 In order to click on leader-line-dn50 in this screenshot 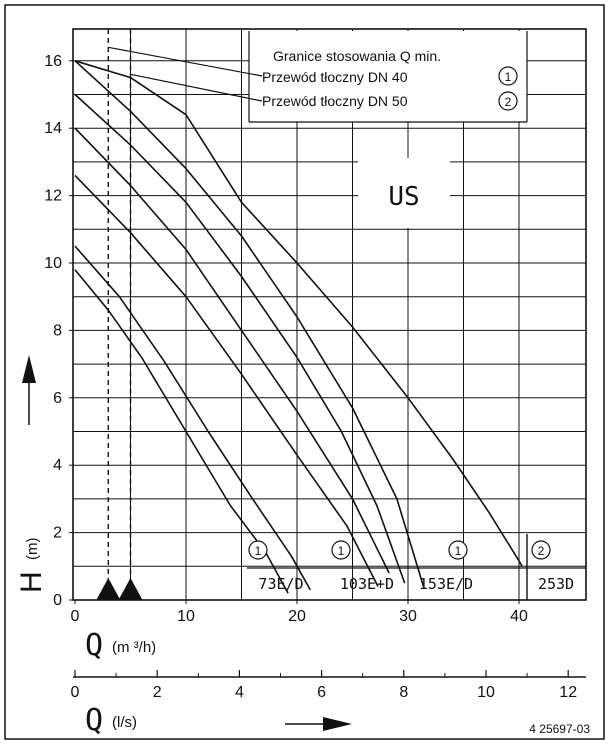, I will do `click(196, 87)`.